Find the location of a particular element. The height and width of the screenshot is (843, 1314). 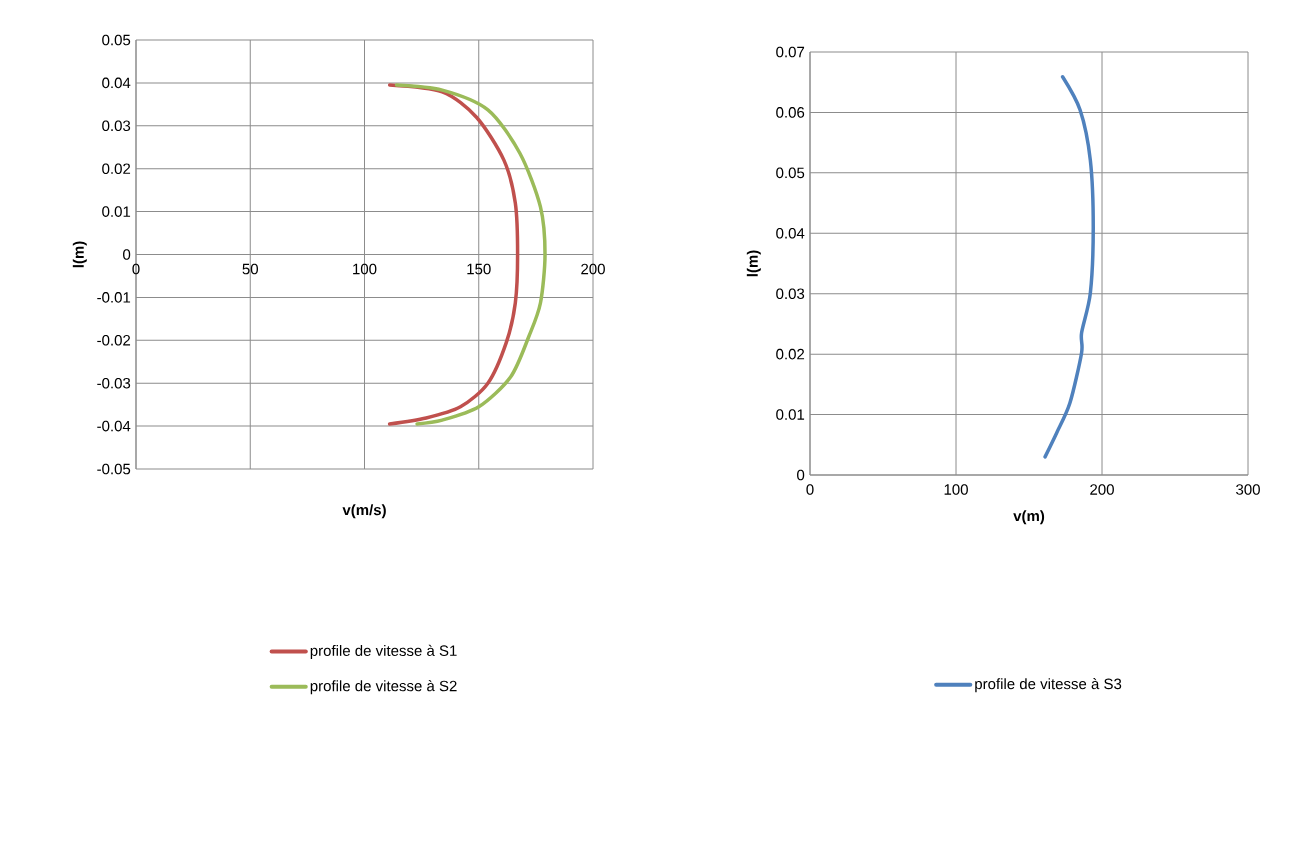

y-tick-label: -0.04 is located at coordinates (114, 426).